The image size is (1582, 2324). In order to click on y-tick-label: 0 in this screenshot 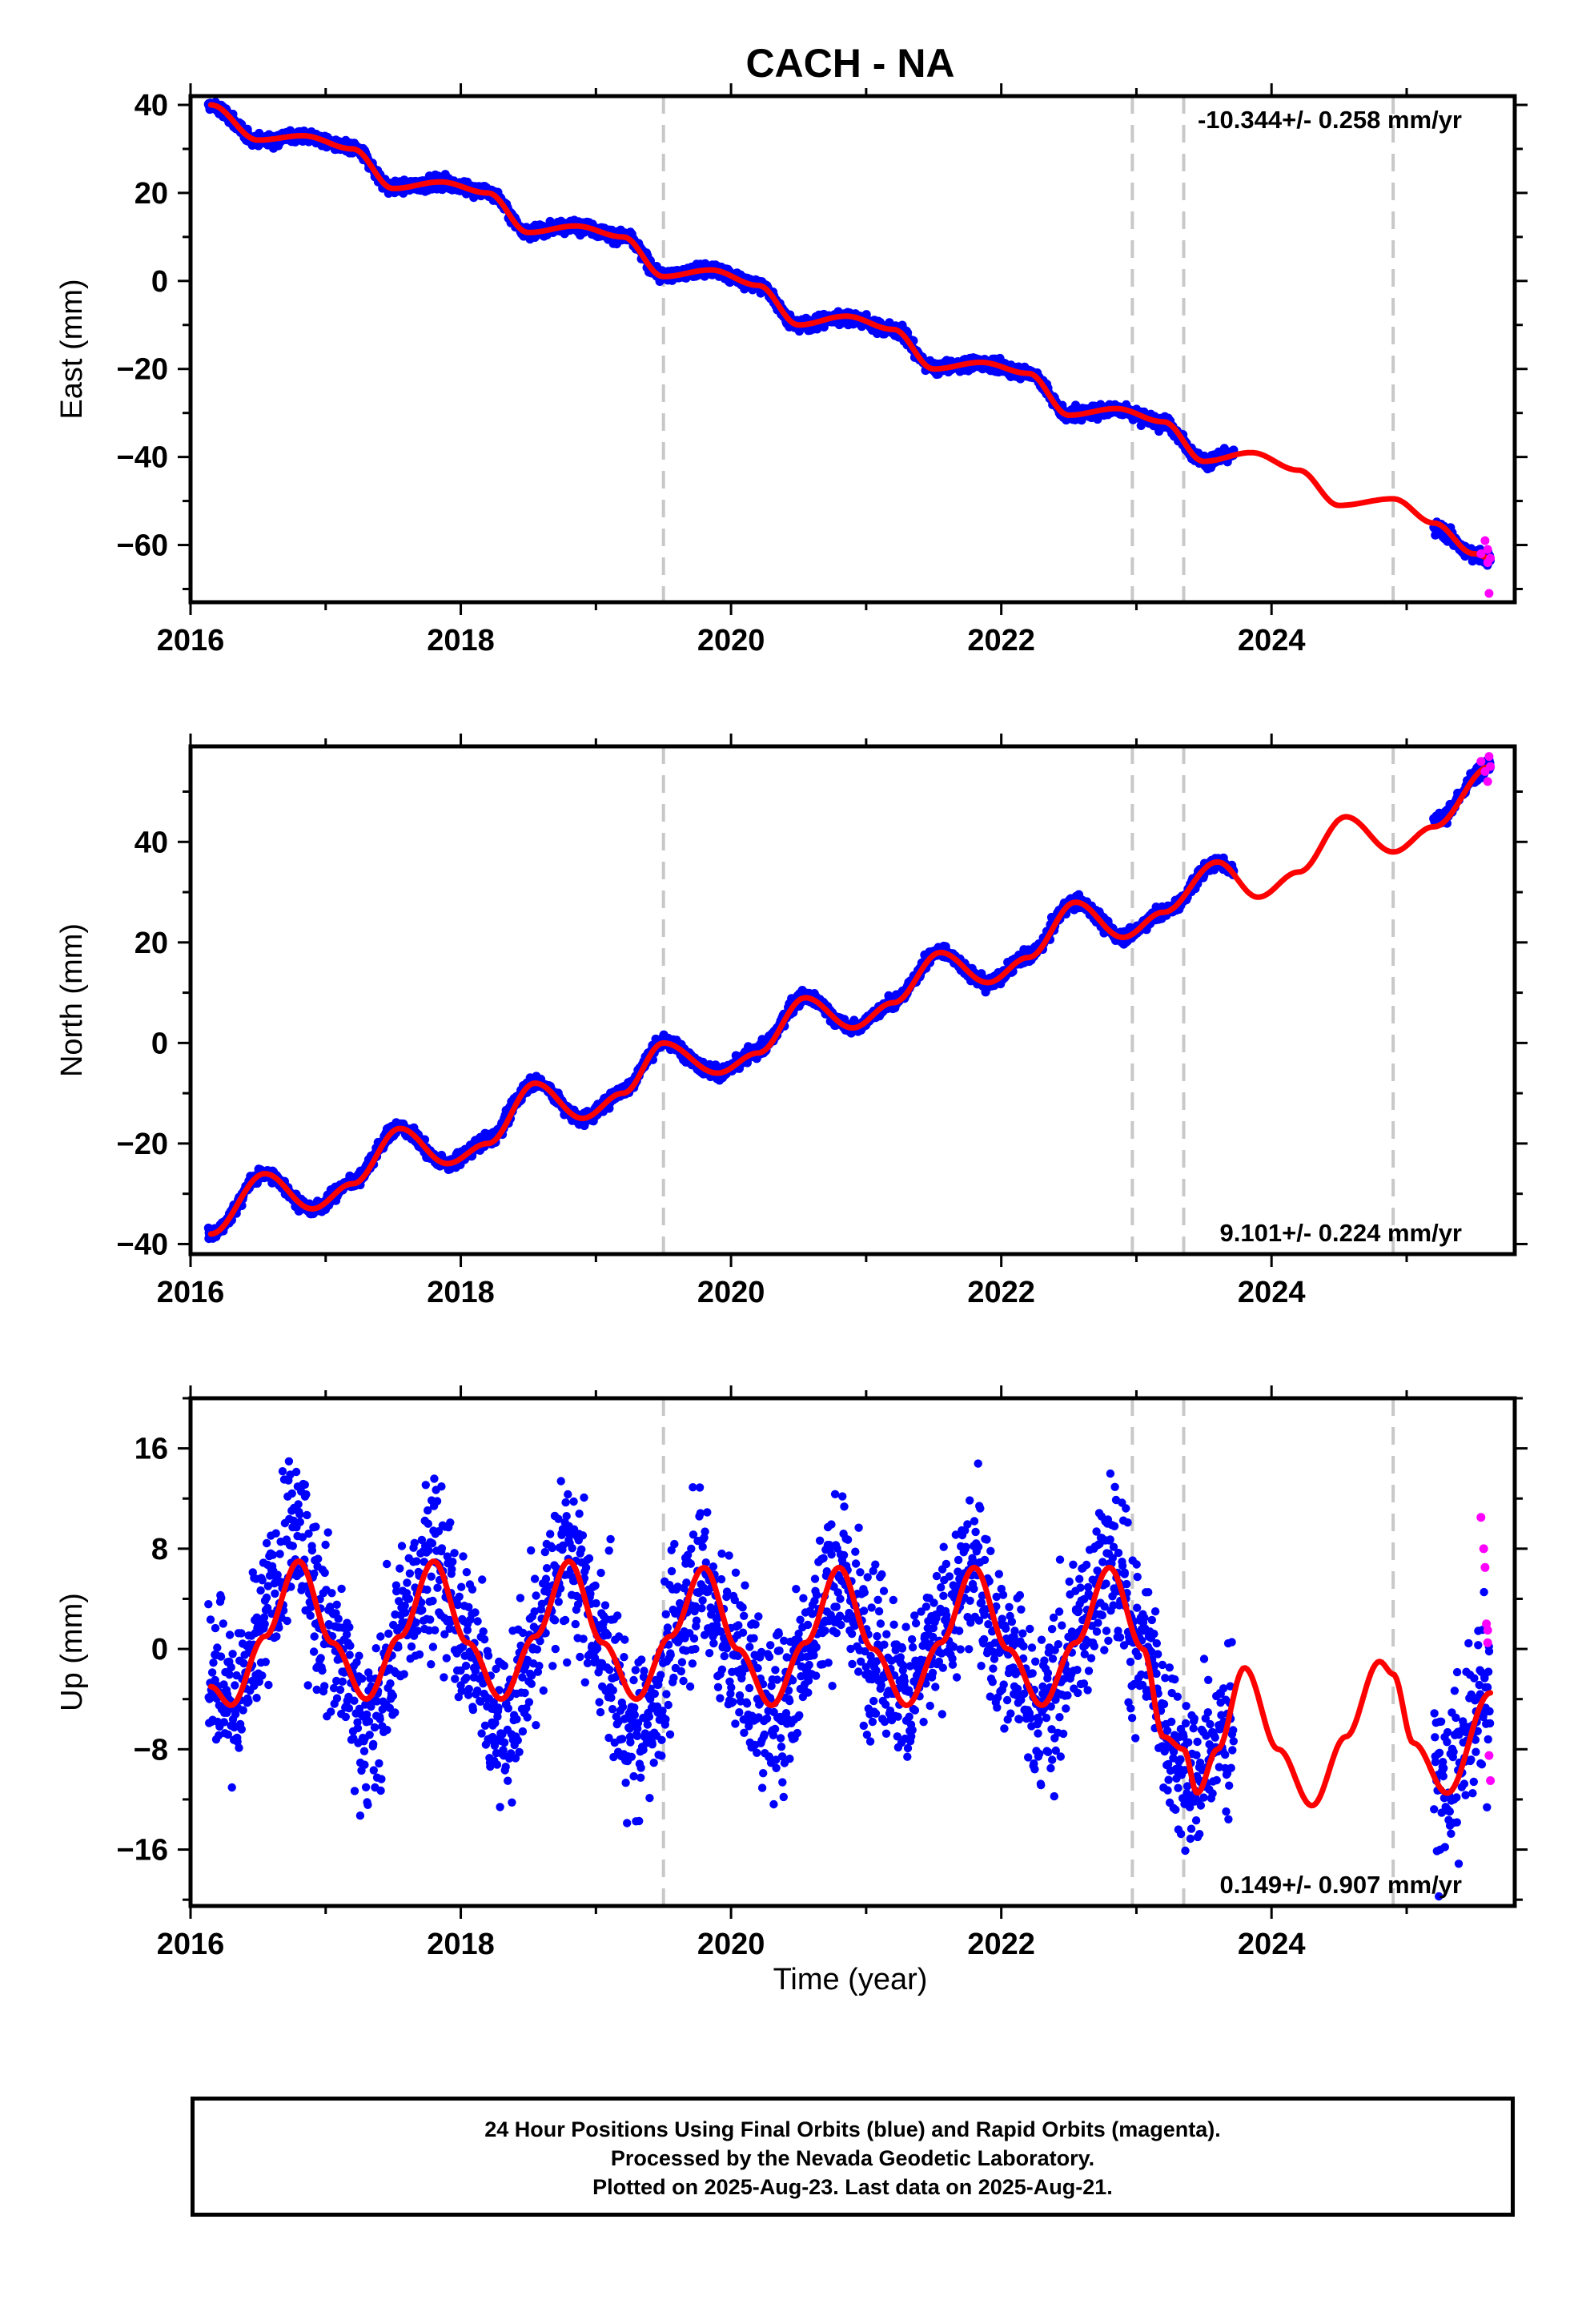, I will do `click(159, 282)`.